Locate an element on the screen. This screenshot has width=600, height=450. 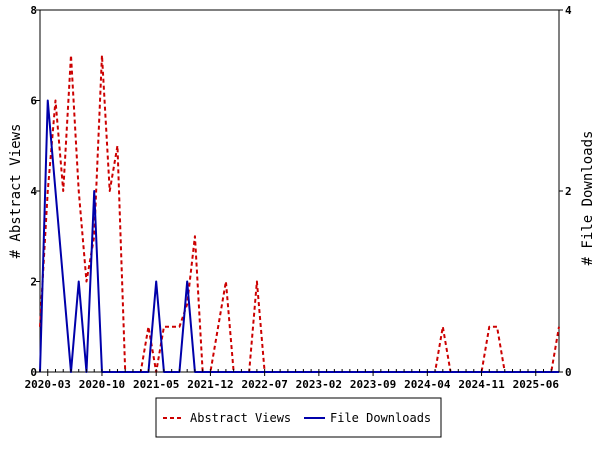
right-y-tick-label: 2 is located at coordinates (568, 191).